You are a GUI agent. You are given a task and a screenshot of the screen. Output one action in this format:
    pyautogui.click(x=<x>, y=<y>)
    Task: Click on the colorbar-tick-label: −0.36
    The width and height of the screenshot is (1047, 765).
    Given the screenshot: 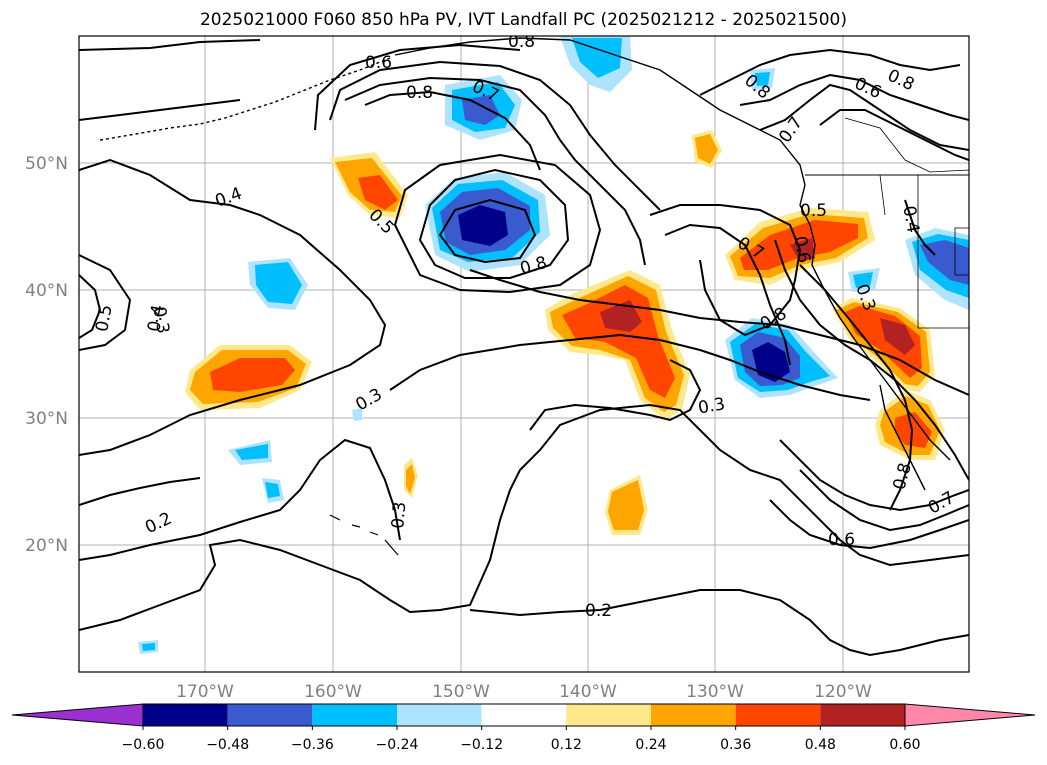 What is the action you would take?
    pyautogui.click(x=312, y=745)
    